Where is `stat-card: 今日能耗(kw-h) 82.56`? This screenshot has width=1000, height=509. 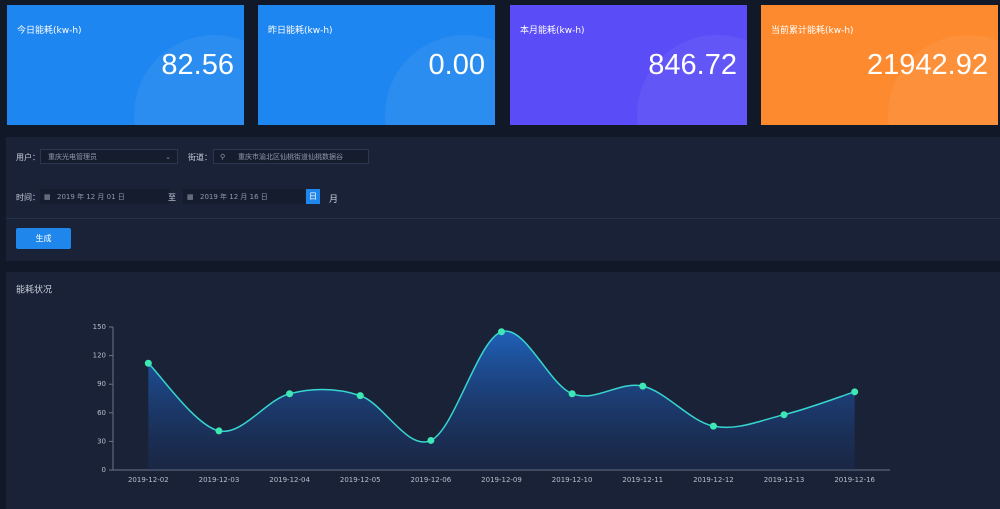
stat-card: 今日能耗(kw-h) 82.56 is located at coordinates (125, 65).